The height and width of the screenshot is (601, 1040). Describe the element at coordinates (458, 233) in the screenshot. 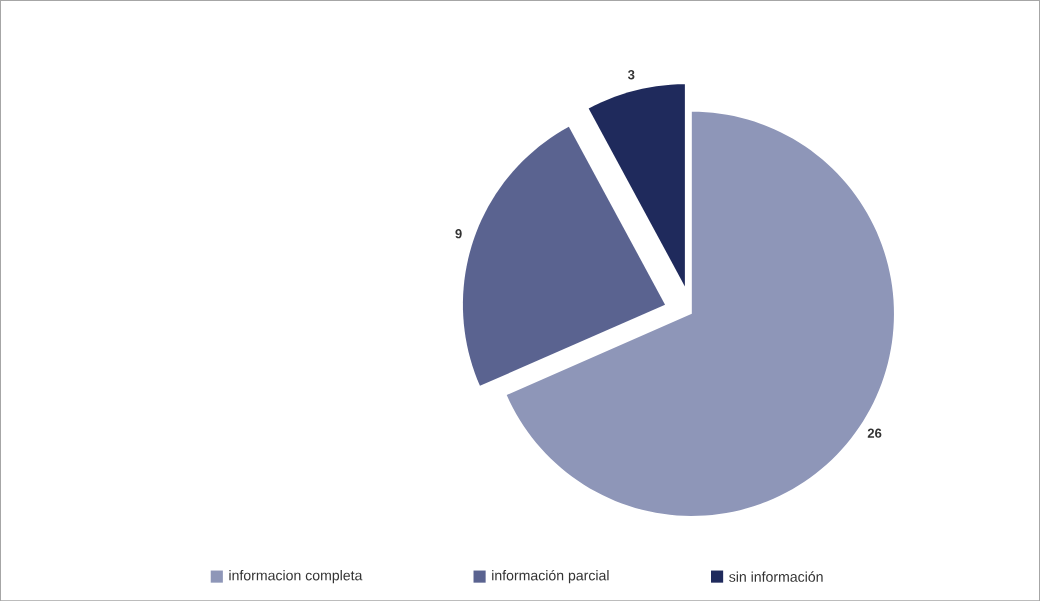

I see `data-label: 9` at that location.